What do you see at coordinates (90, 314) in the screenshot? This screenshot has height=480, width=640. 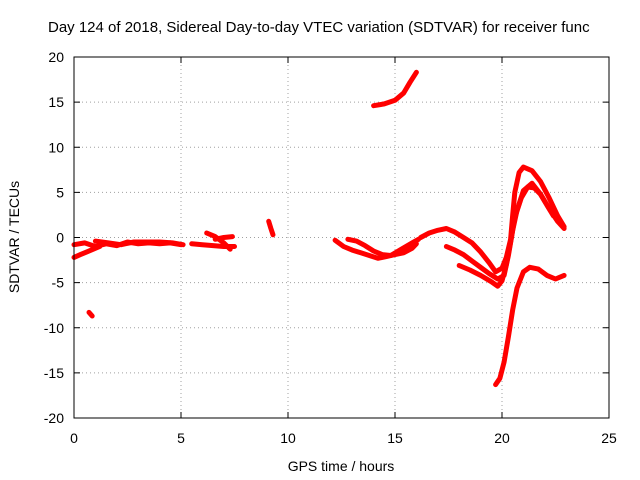 I see `trace-seg4` at bounding box center [90, 314].